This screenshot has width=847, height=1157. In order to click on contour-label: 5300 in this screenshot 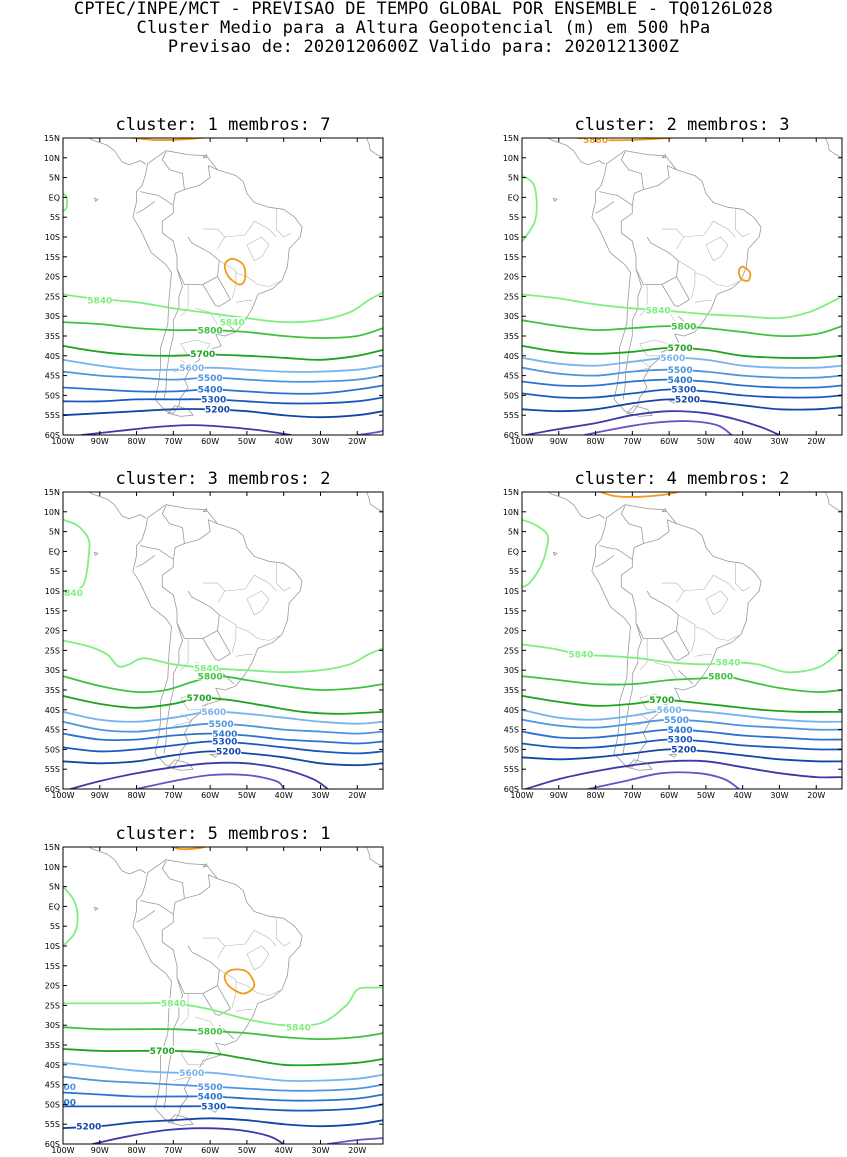, I will do `click(224, 743)`.